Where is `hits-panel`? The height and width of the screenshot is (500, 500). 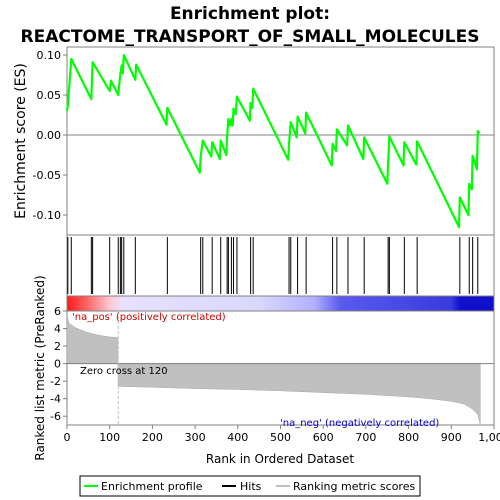
hits-panel is located at coordinates (280, 265).